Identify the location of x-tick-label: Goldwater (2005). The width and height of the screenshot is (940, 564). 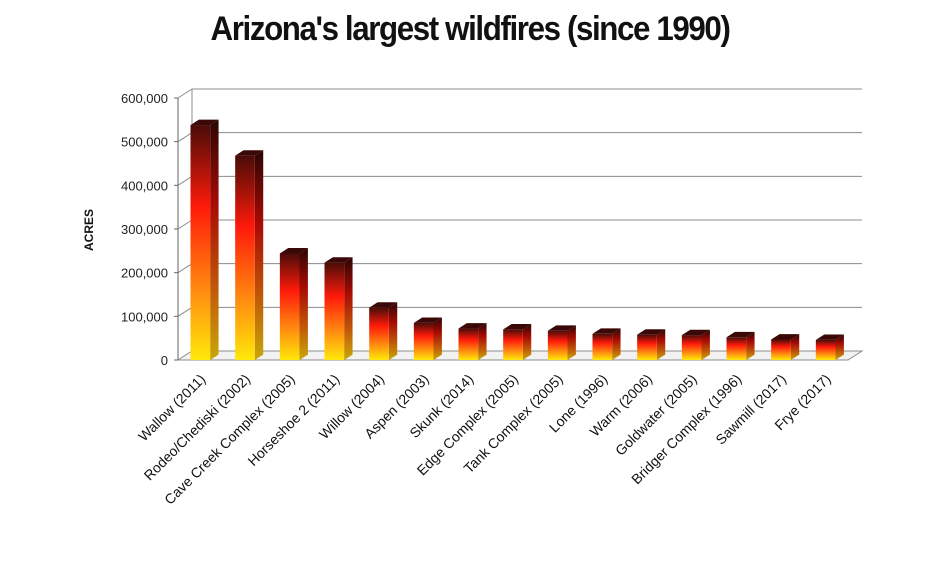
(656, 415).